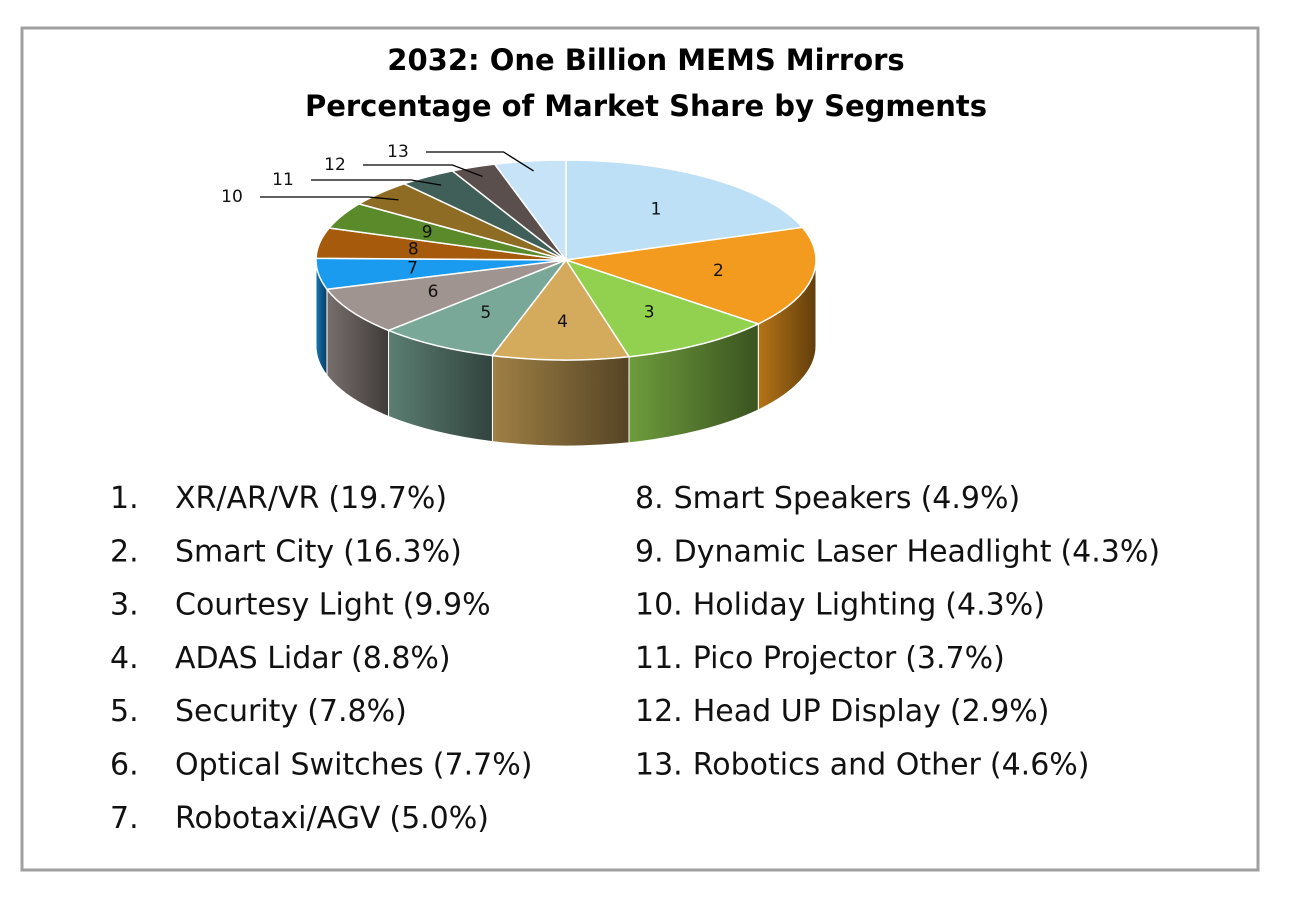 Image resolution: width=1292 pixels, height=906 pixels. Describe the element at coordinates (124, 765) in the screenshot. I see `legend-number: 6.` at that location.